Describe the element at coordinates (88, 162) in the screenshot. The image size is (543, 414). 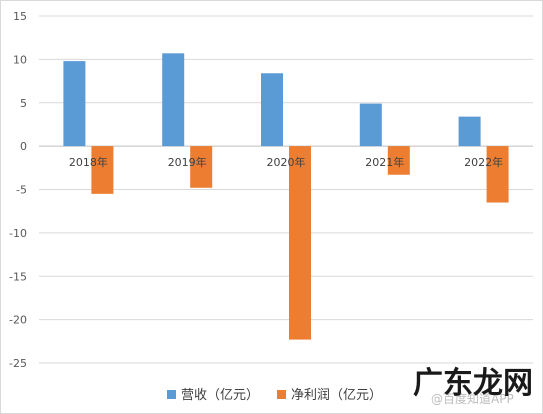
I see `category-label: 2018年` at that location.